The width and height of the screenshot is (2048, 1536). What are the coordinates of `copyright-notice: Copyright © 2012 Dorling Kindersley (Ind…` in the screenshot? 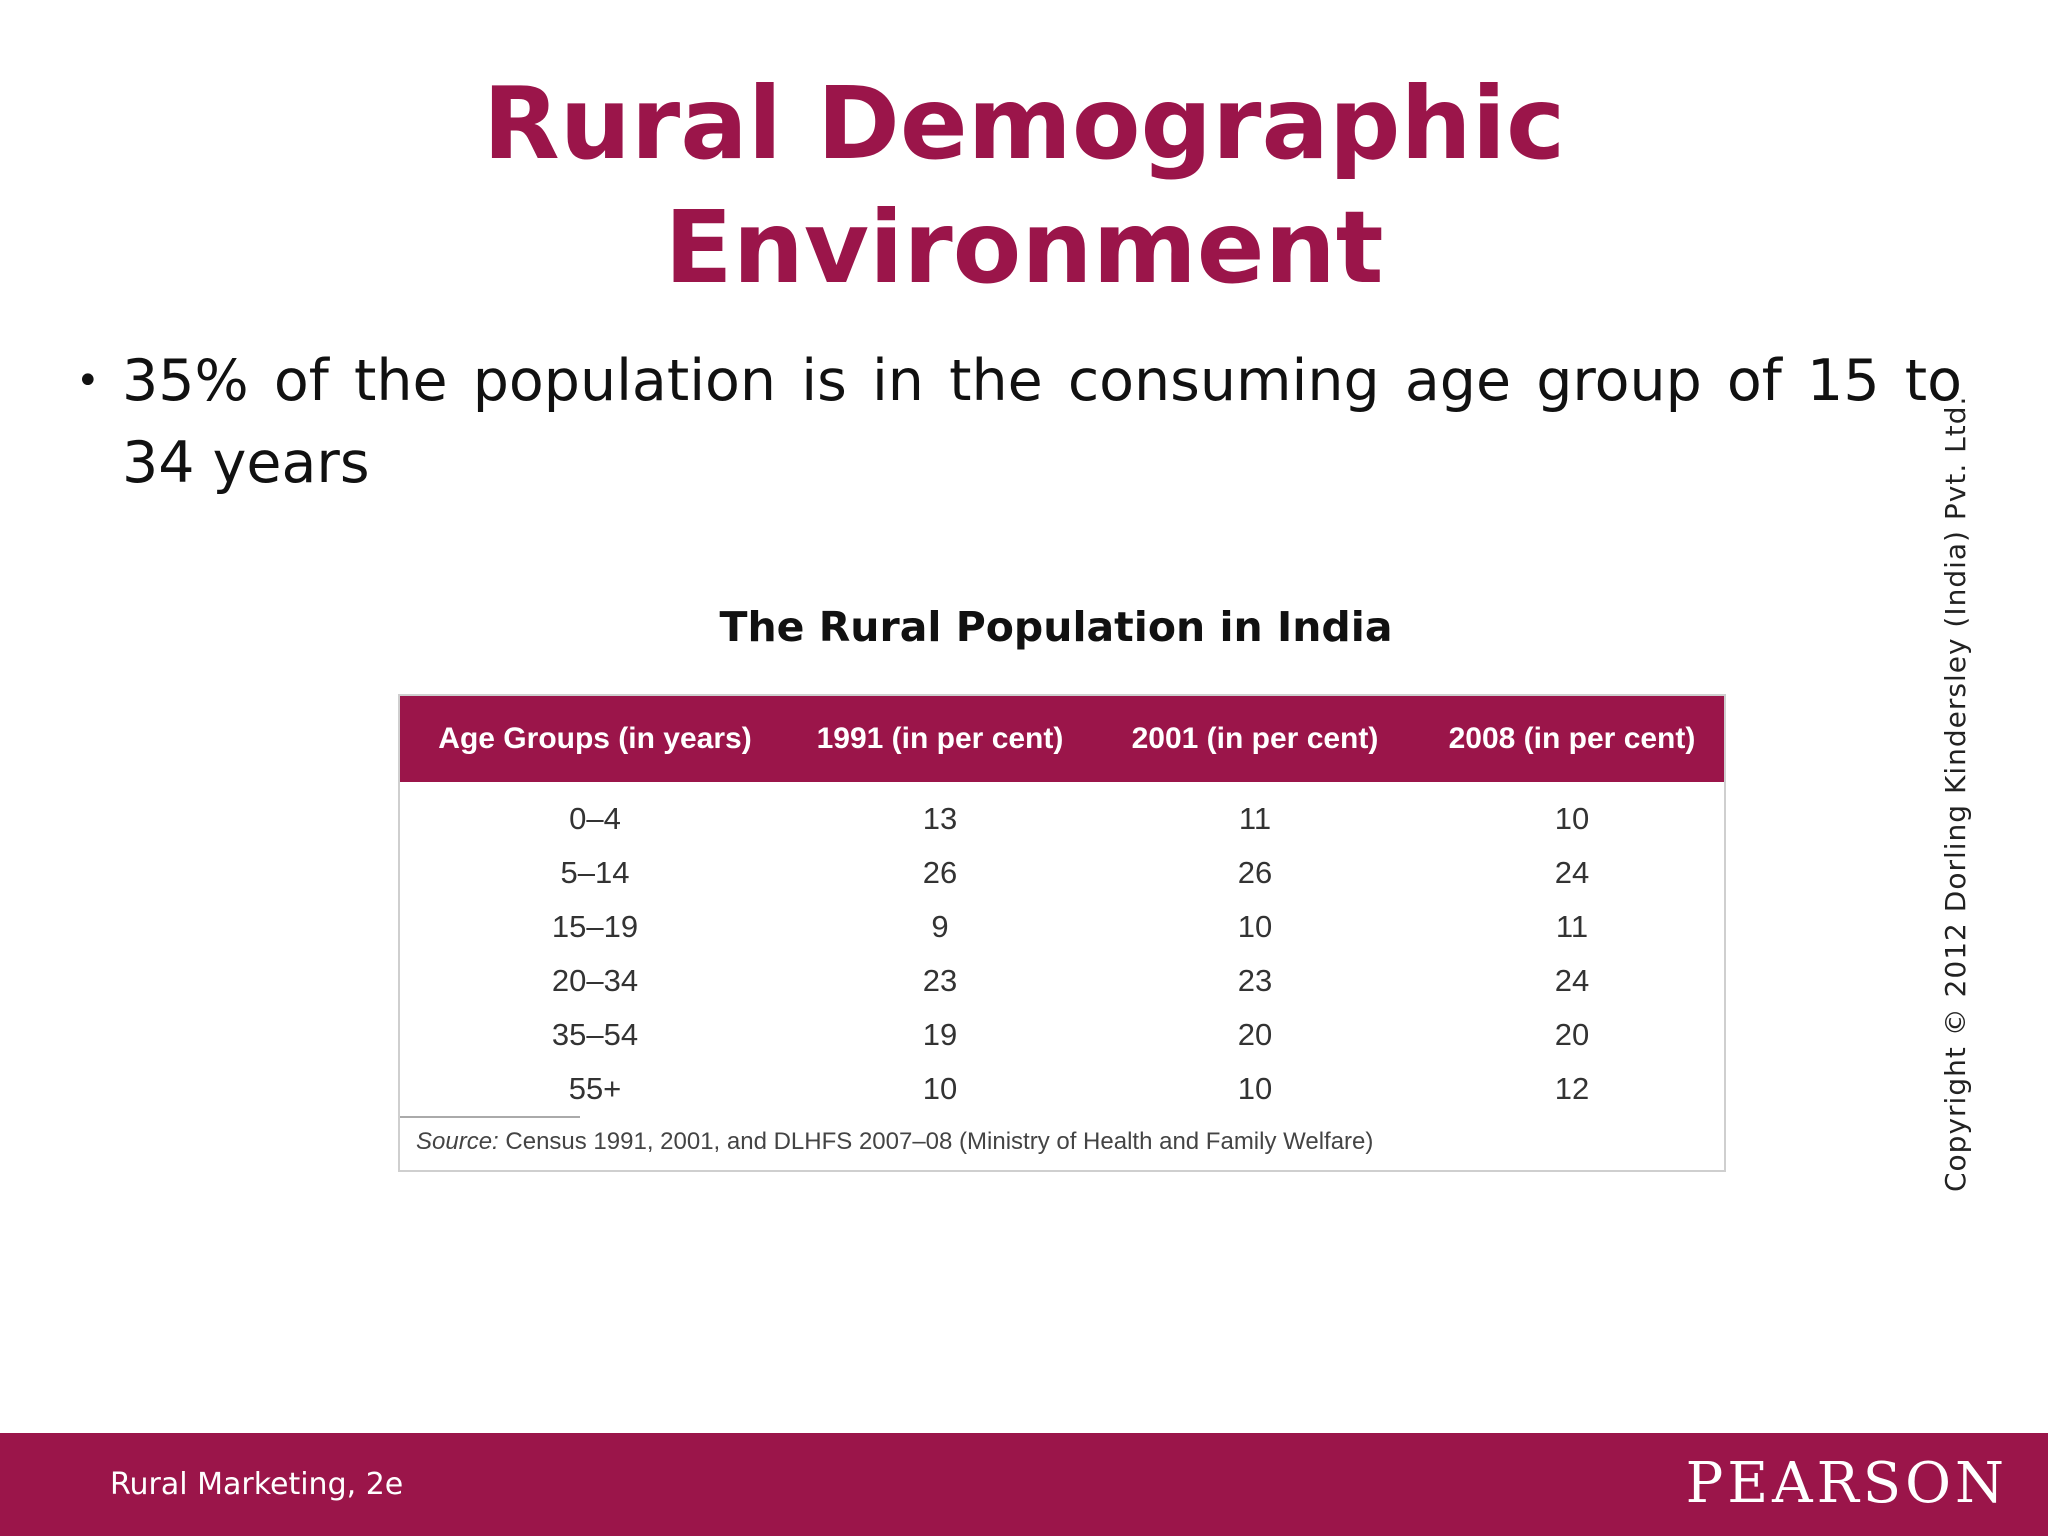 It's located at (1955, 793).